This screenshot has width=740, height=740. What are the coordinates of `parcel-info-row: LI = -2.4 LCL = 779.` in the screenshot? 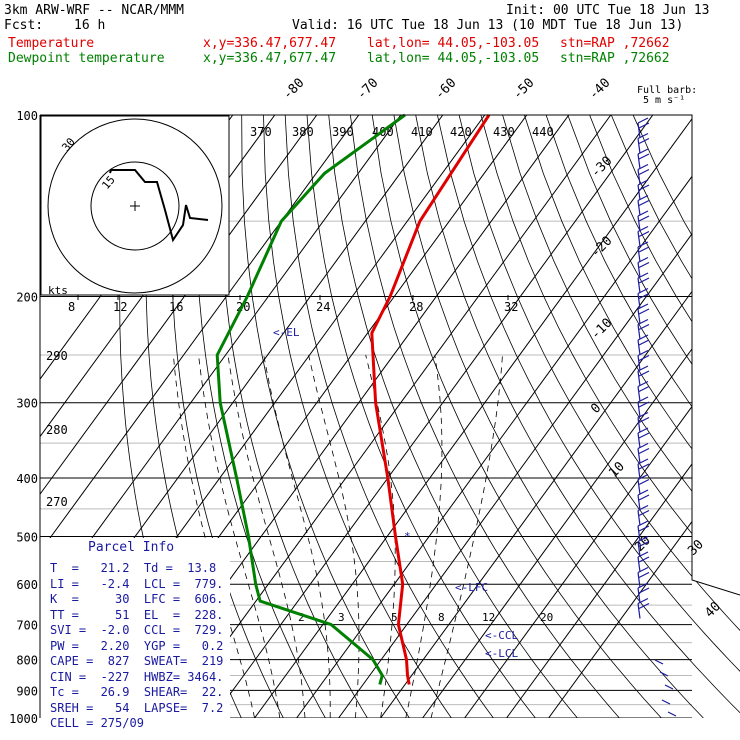 It's located at (137, 583).